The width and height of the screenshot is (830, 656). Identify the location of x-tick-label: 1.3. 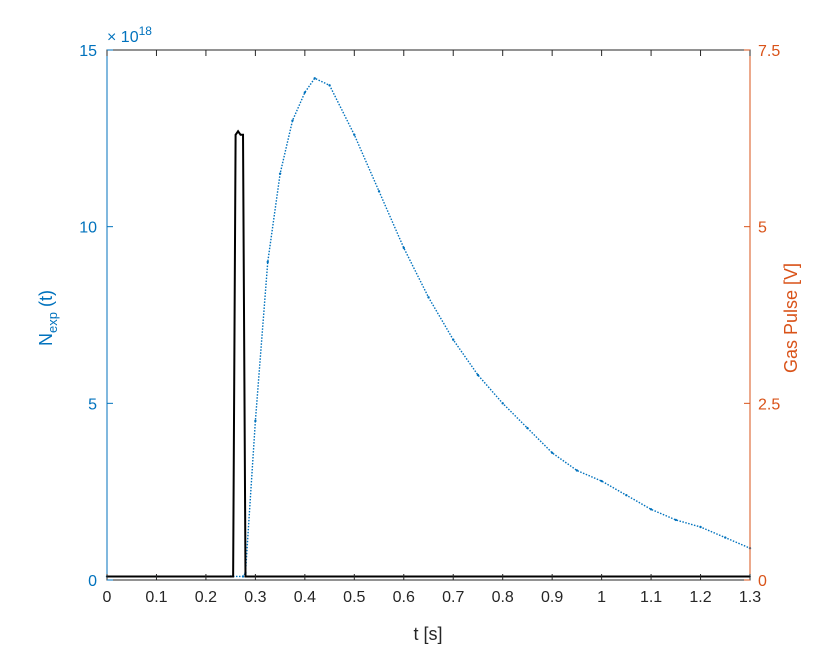
(750, 597).